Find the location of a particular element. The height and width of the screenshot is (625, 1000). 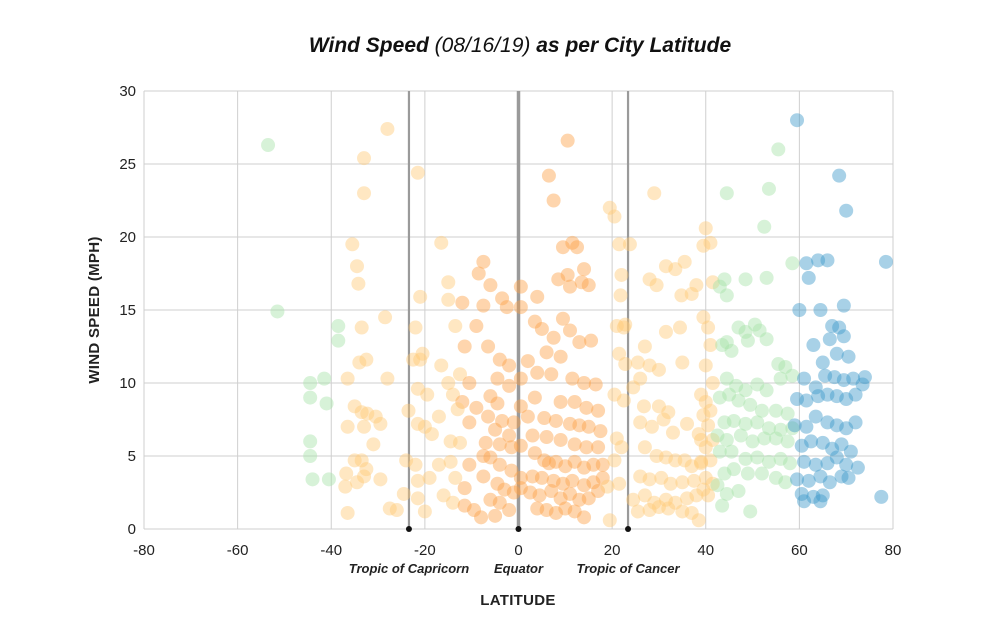

y-tick-label: 10 is located at coordinates (127, 383).